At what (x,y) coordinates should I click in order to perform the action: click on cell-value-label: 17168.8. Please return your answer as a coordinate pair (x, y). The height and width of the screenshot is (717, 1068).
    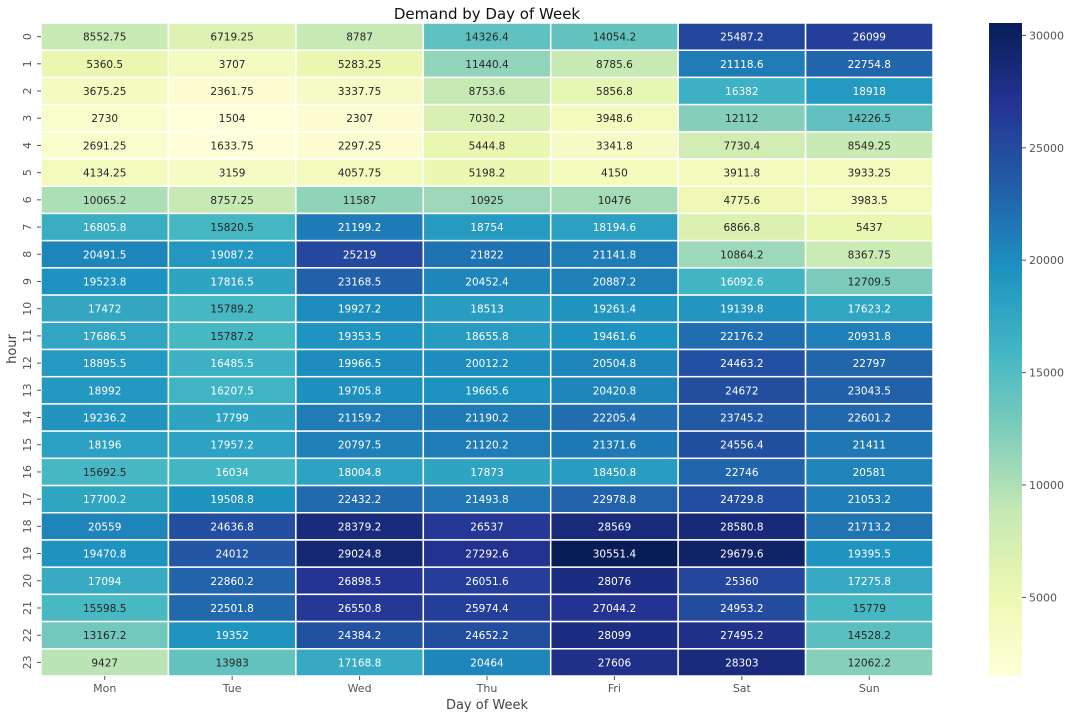
    Looking at the image, I should click on (359, 663).